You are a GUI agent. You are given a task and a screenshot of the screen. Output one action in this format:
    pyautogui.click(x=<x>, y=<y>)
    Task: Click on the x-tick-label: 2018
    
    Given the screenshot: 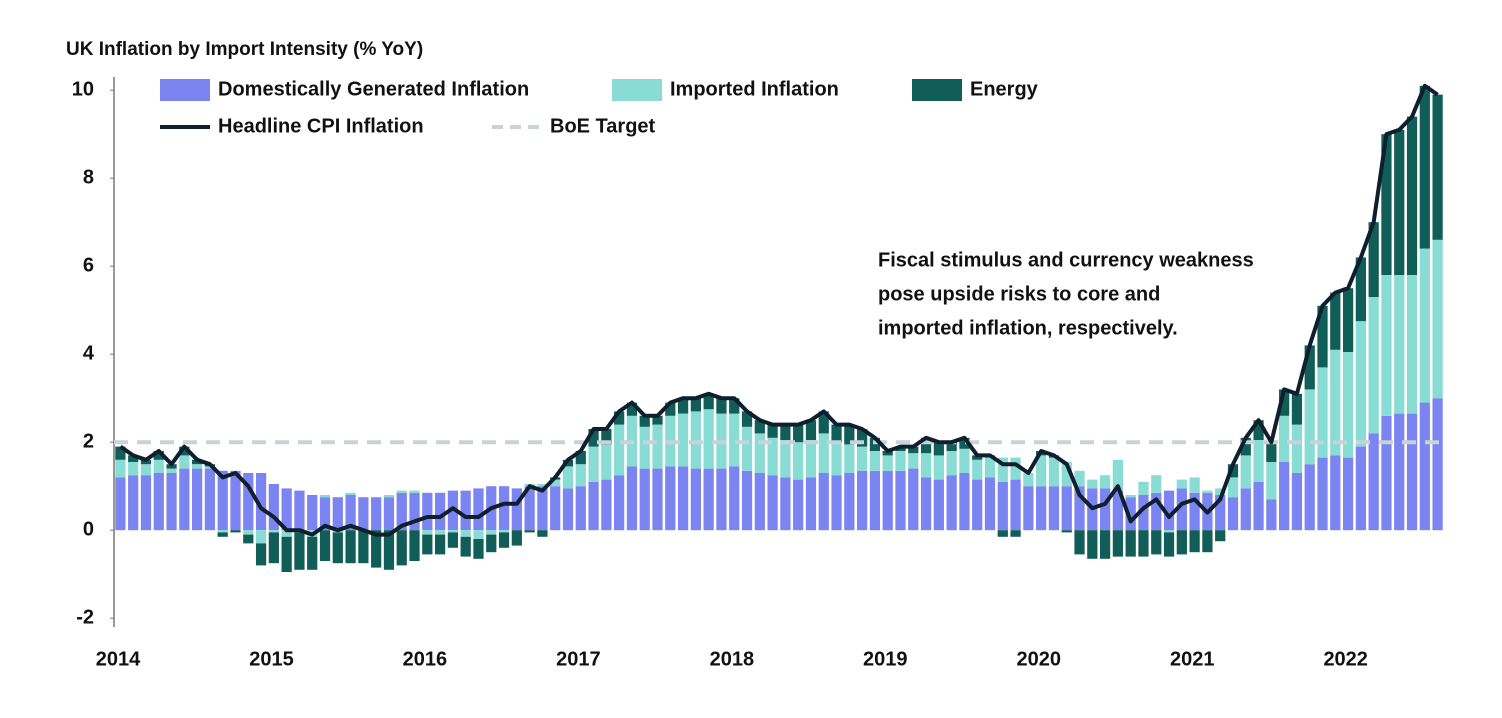 What is the action you would take?
    pyautogui.click(x=732, y=659)
    